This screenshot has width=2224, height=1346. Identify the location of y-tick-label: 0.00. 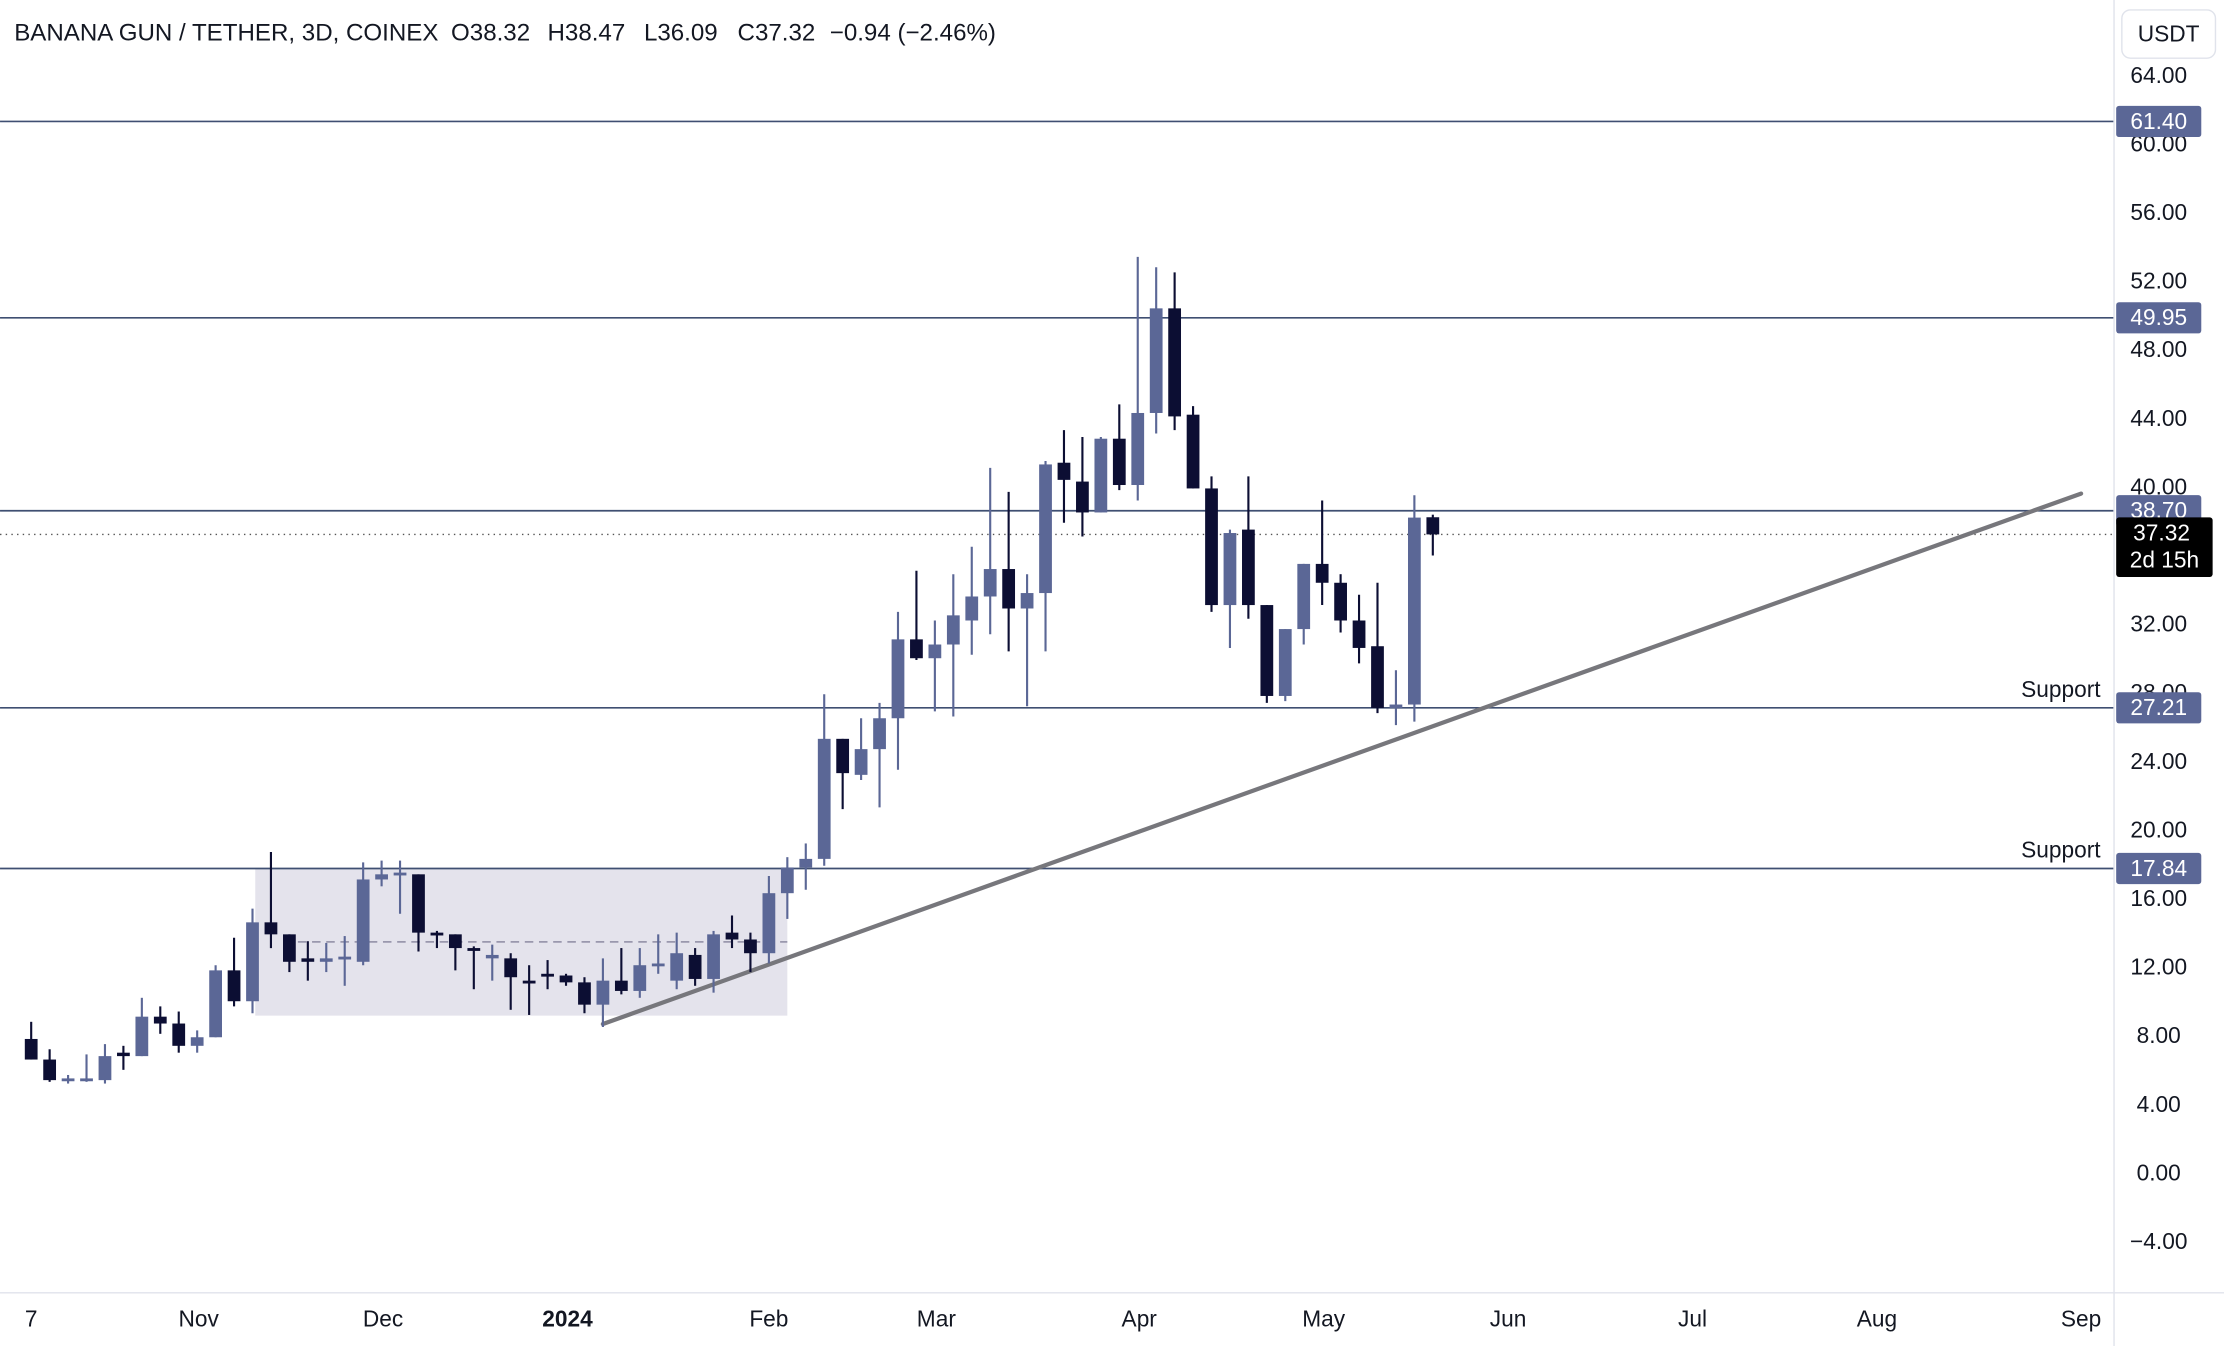
(2159, 1172).